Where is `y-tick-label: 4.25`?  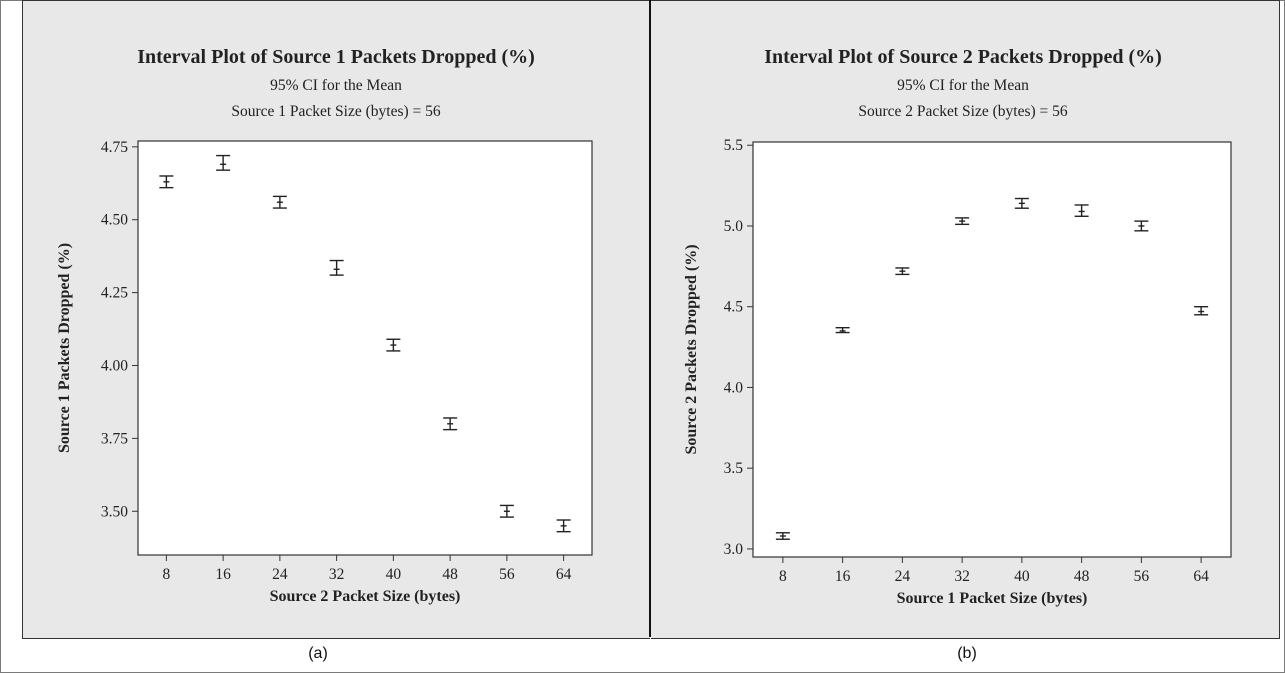 y-tick-label: 4.25 is located at coordinates (114, 293).